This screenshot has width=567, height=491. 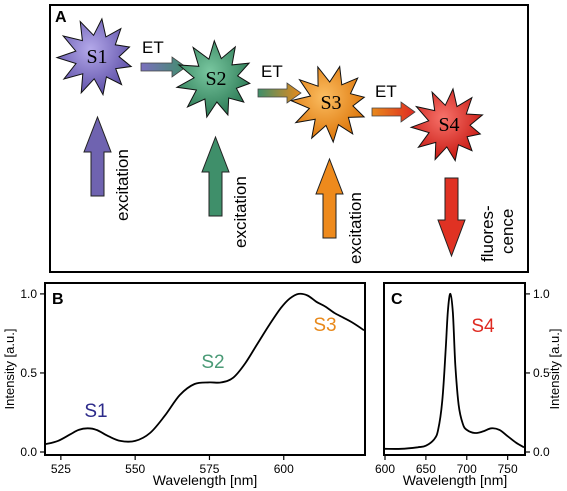 What do you see at coordinates (355, 228) in the screenshot?
I see `excitation-label-3: excitation` at bounding box center [355, 228].